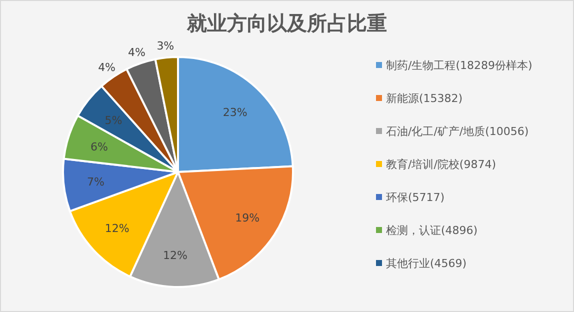  Describe the element at coordinates (424, 98) in the screenshot. I see `legend-label: 新能源(15382)` at that location.